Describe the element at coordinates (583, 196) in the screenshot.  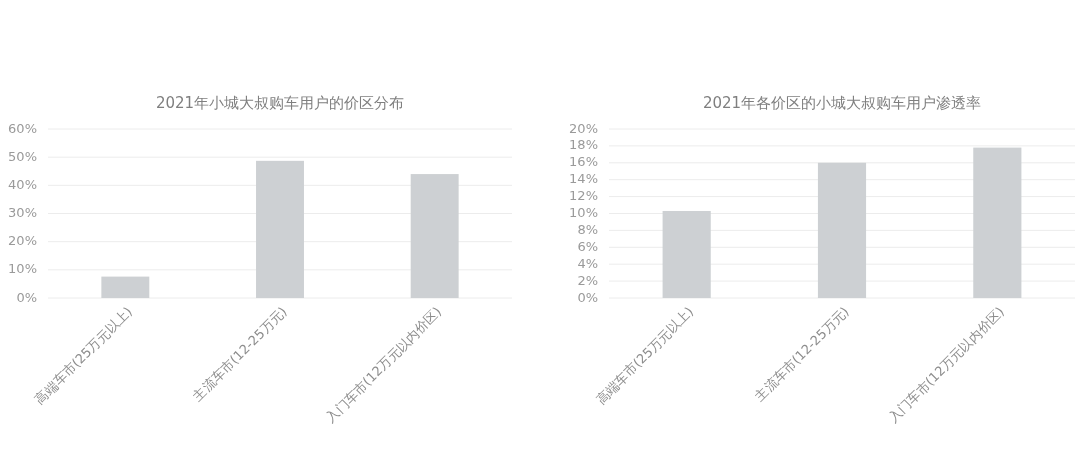
I see `y-tick-label: 12%` at that location.